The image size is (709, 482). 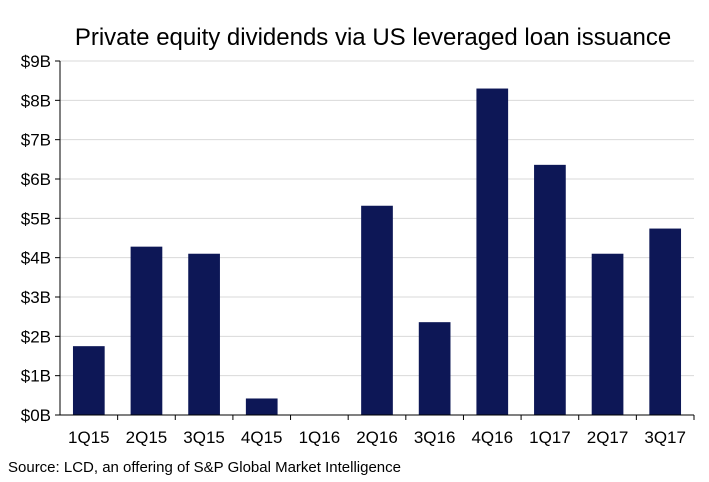 I want to click on bar-3q16, so click(x=434, y=368).